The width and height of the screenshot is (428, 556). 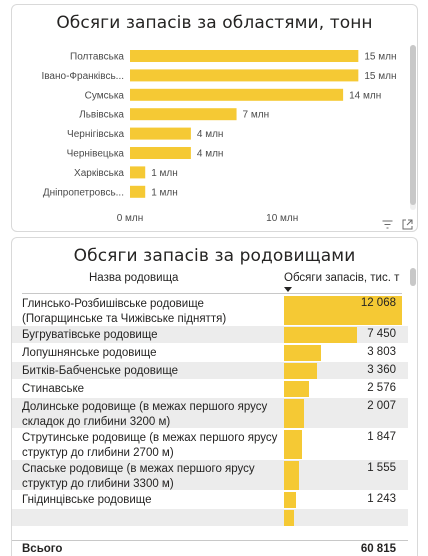 What do you see at coordinates (214, 23) in the screenshot?
I see `chart-title: Обсяги запасів за областями, тонн` at bounding box center [214, 23].